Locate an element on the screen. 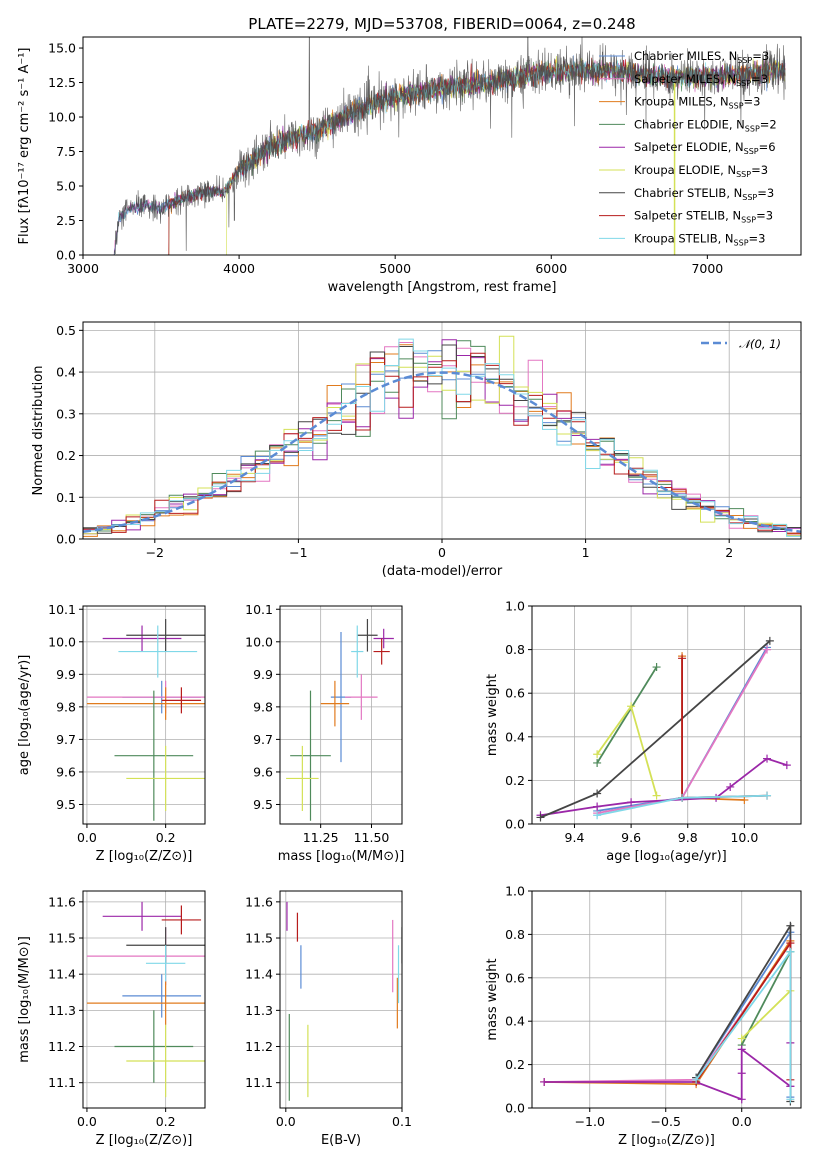 This screenshot has height=1170, width=819. x-tick-label: 9.8 is located at coordinates (688, 837).